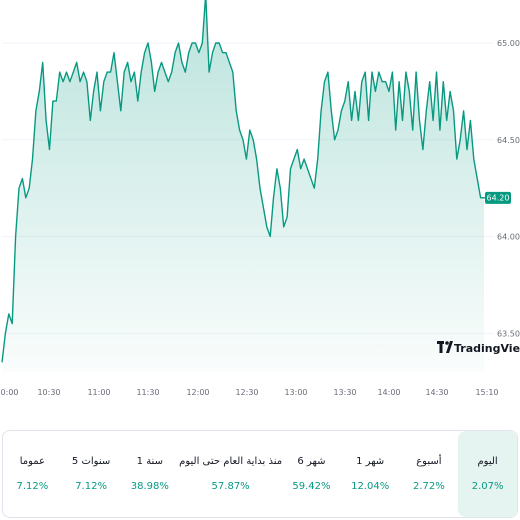 The image size is (520, 520). What do you see at coordinates (429, 474) in the screenshot?
I see `return-period-1: أسبوع 2.72%` at bounding box center [429, 474].